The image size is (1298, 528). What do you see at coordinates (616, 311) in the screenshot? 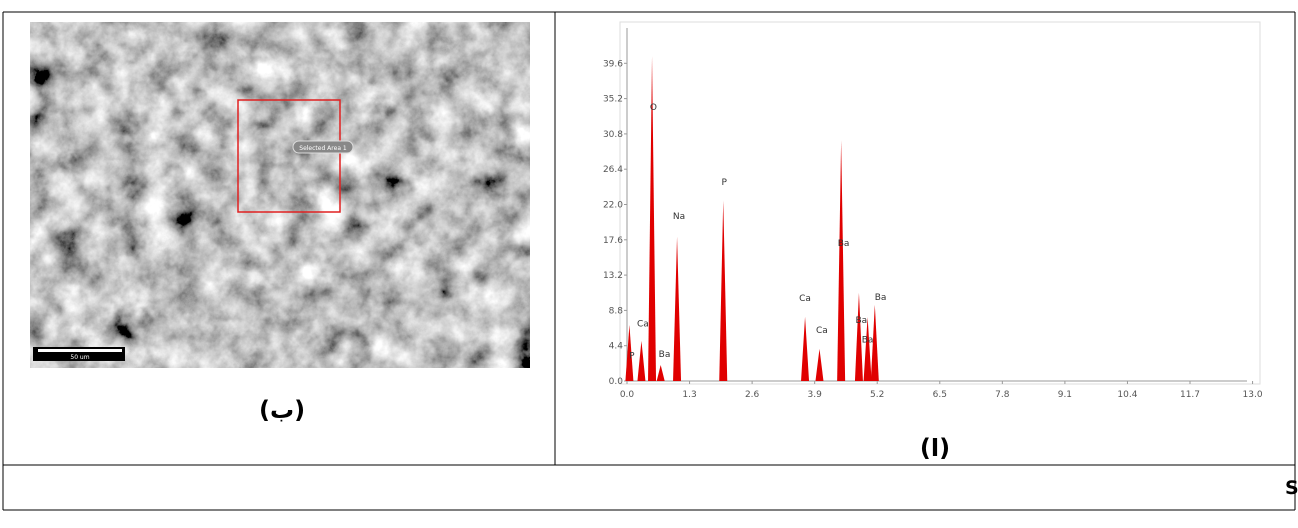
I see `y-tick-label: 8.8` at bounding box center [616, 311].